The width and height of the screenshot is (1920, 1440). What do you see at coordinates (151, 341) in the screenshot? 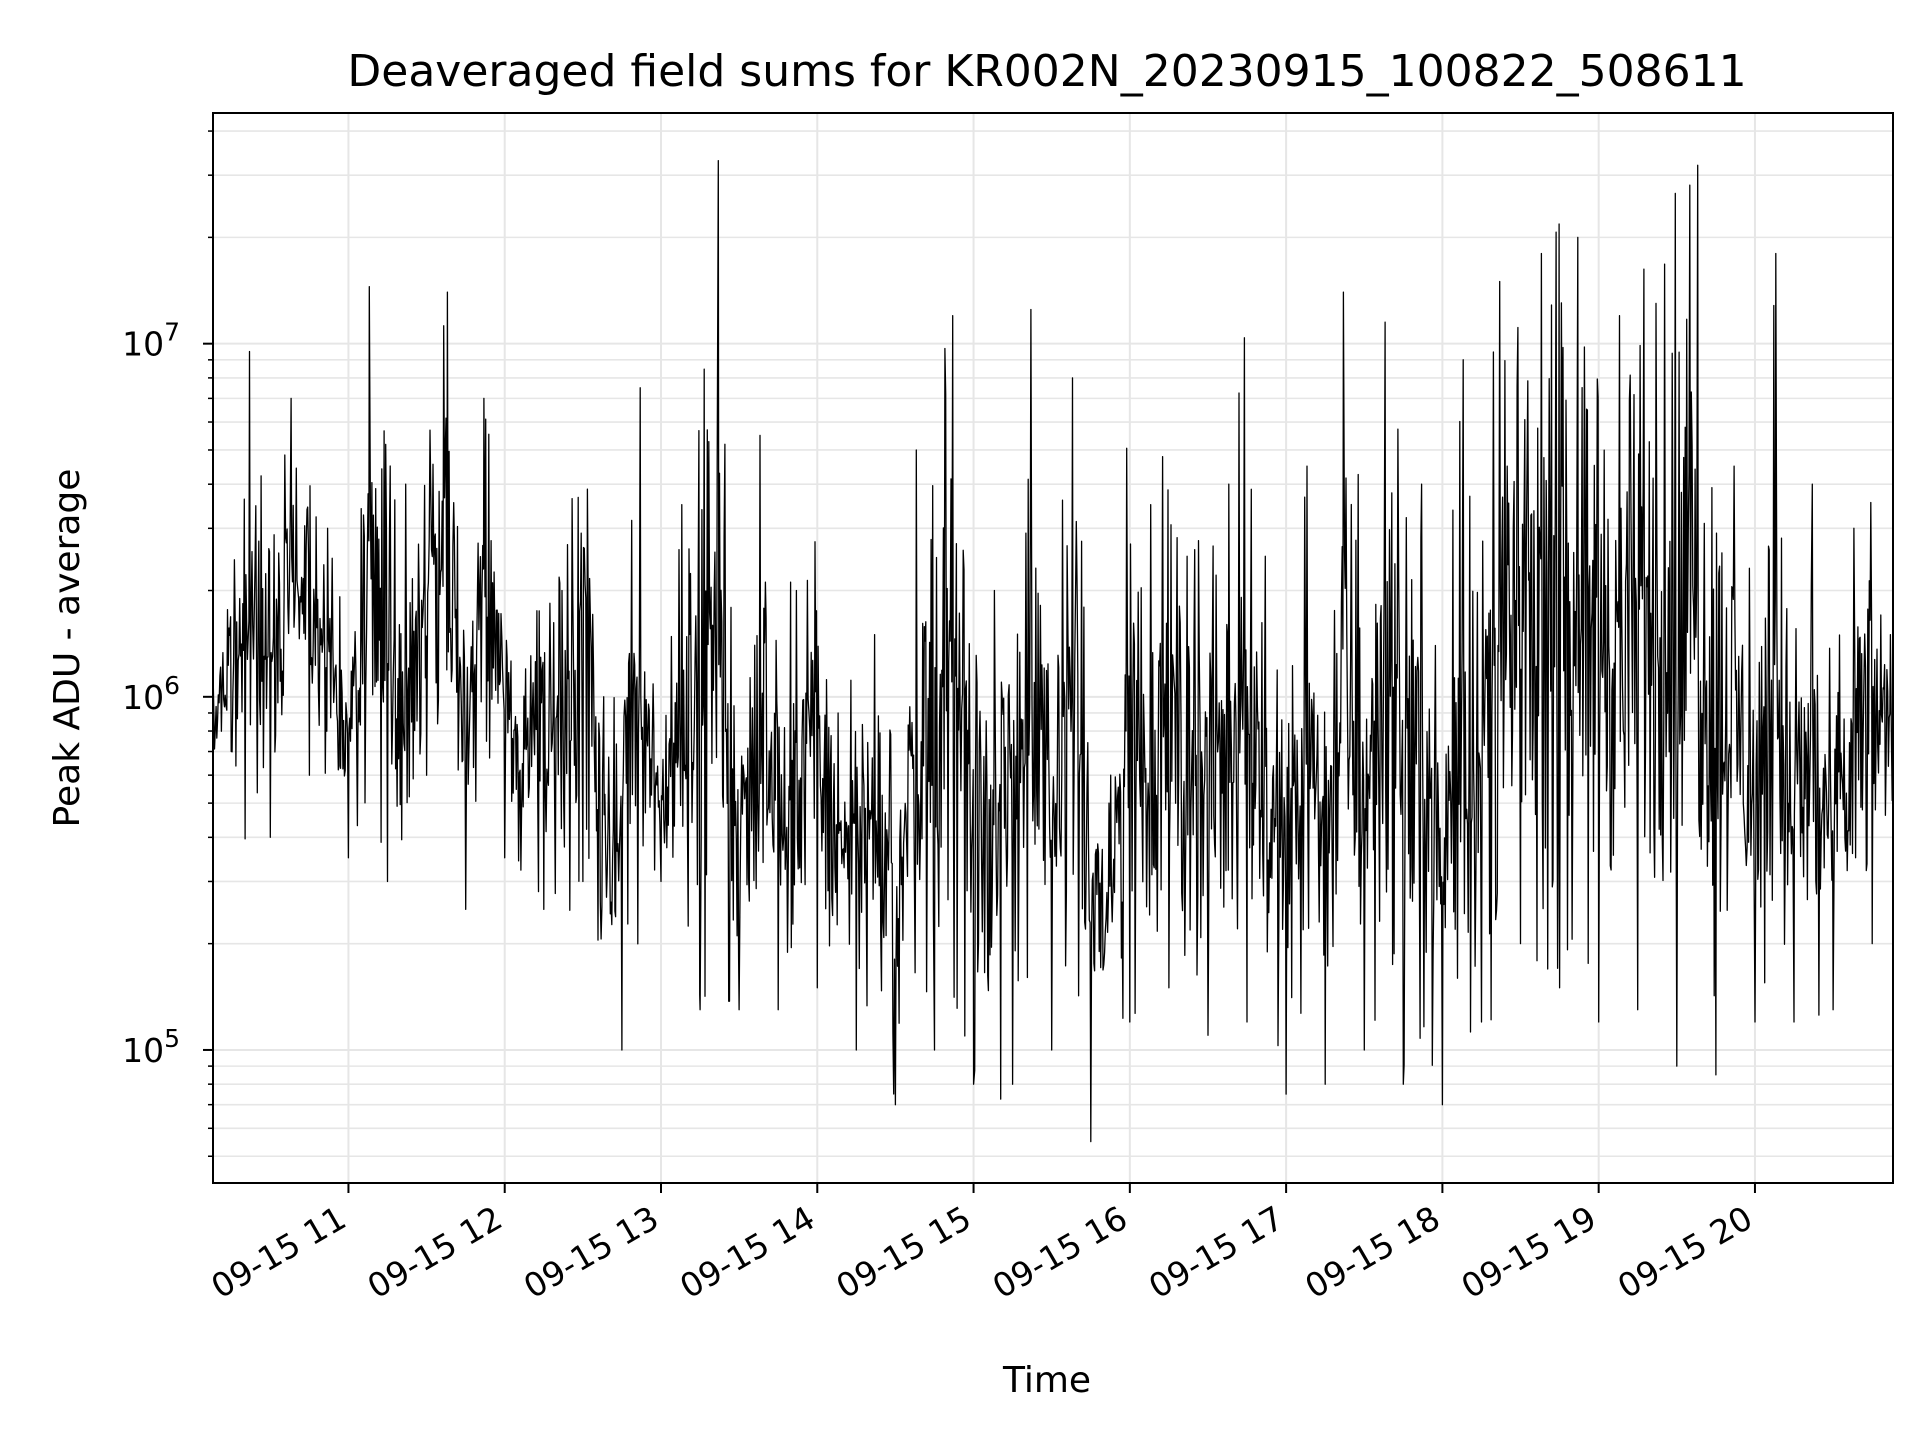
I see `y-tick-label: 10⁷` at bounding box center [151, 341].